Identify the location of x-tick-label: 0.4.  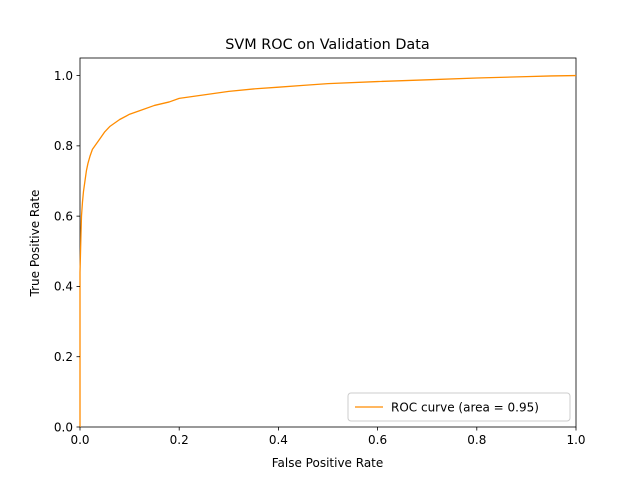
(278, 440).